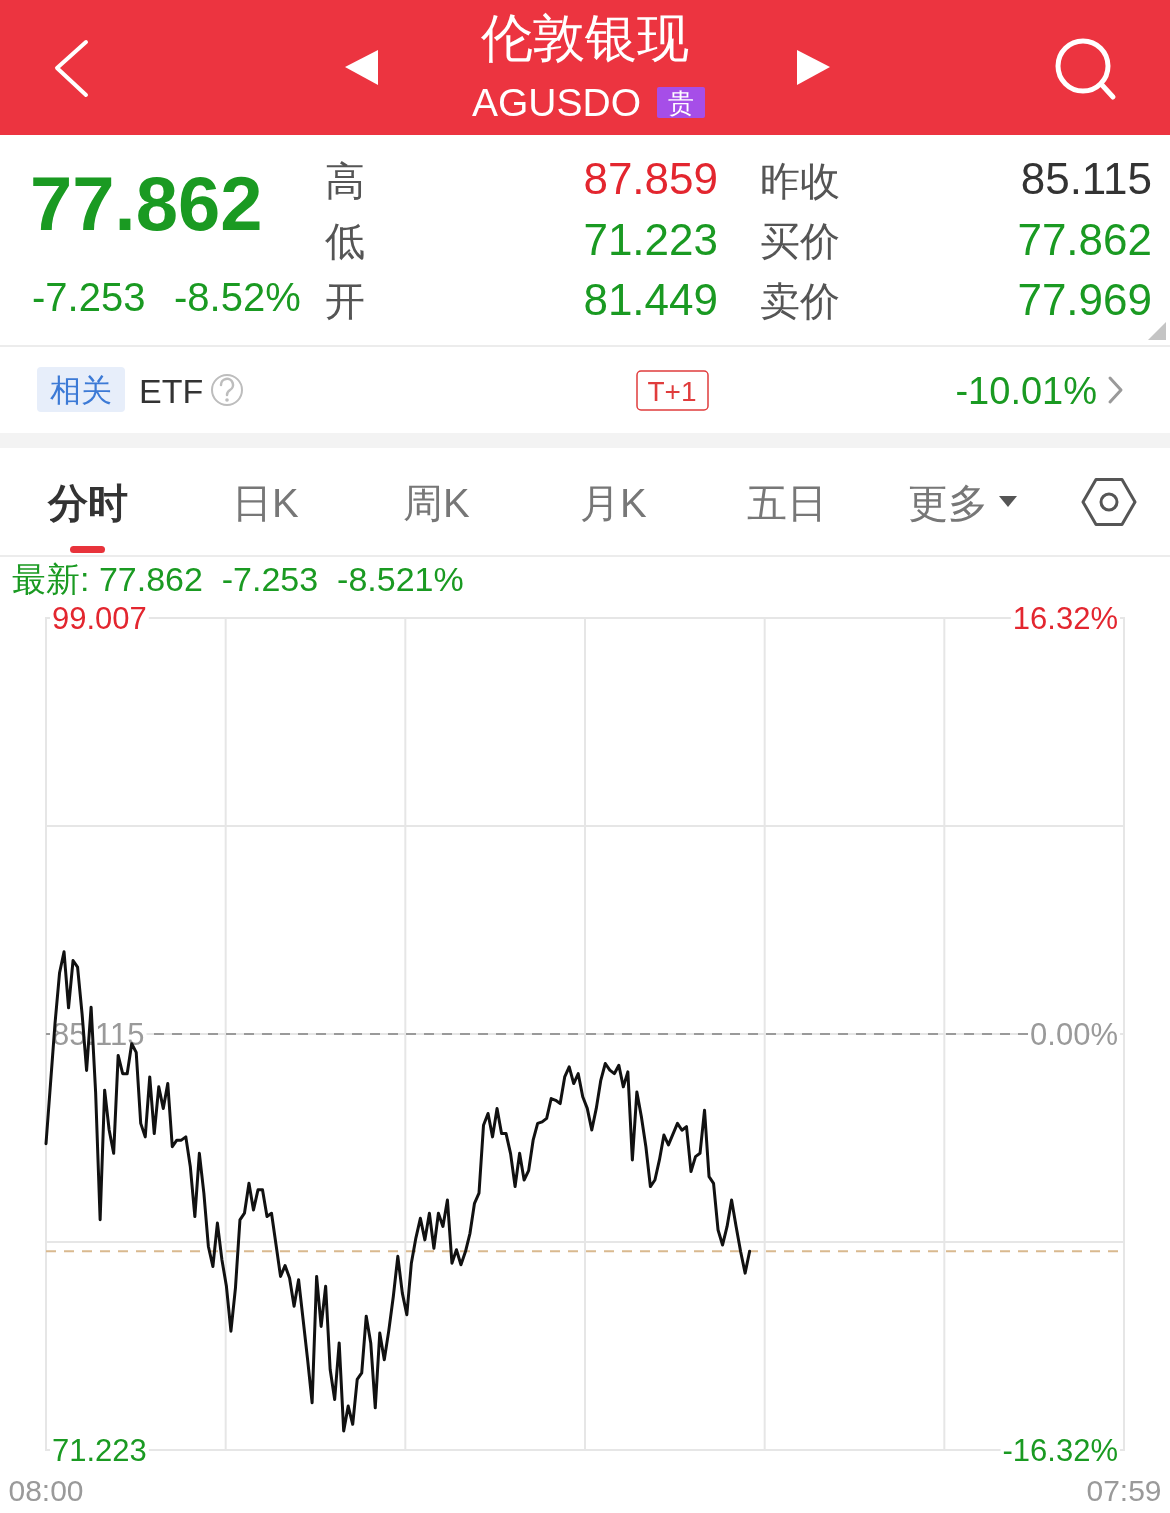 This screenshot has width=1170, height=1513. Describe the element at coordinates (800, 301) in the screenshot. I see `text: 卖价` at that location.